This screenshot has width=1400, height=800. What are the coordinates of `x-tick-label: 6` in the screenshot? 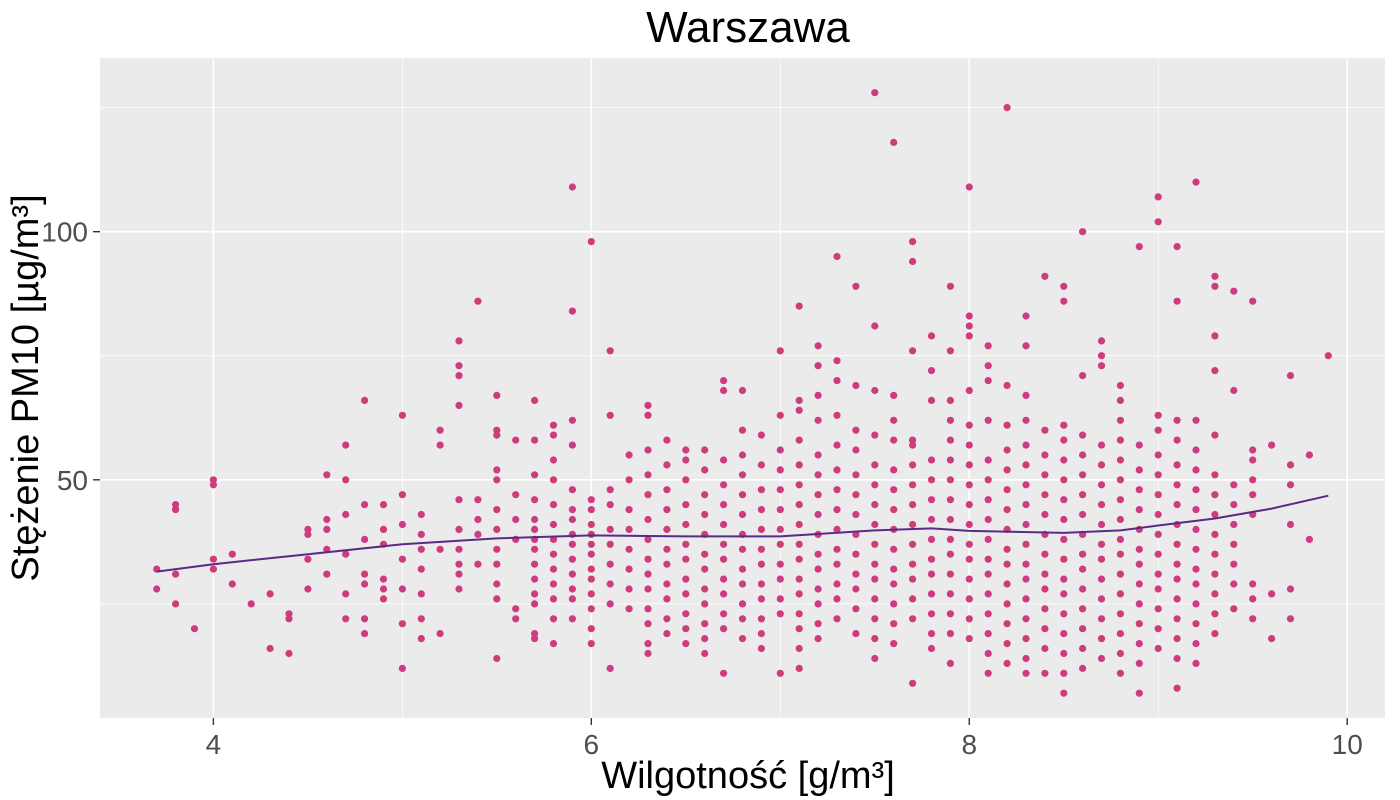 It's located at (592, 744).